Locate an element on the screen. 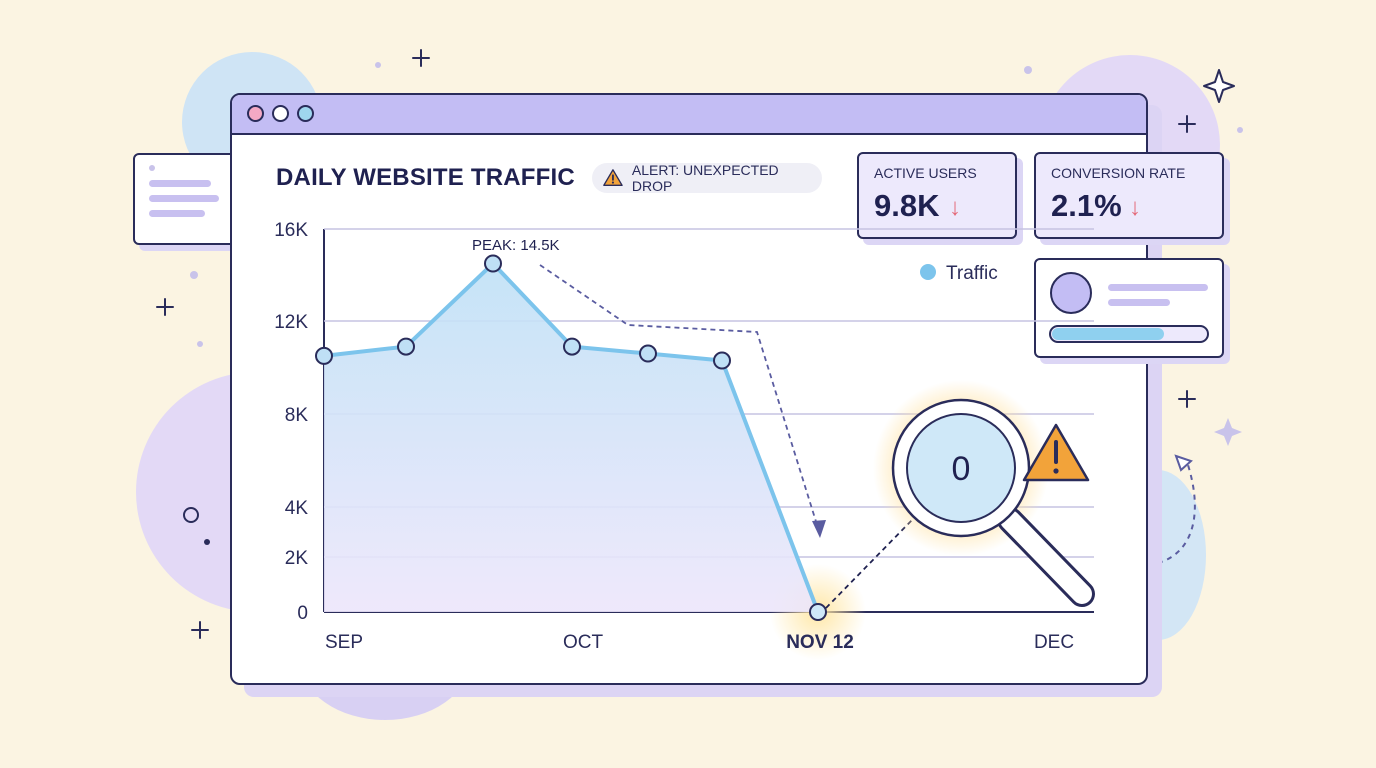  y-tick-label: 12K is located at coordinates (291, 322).